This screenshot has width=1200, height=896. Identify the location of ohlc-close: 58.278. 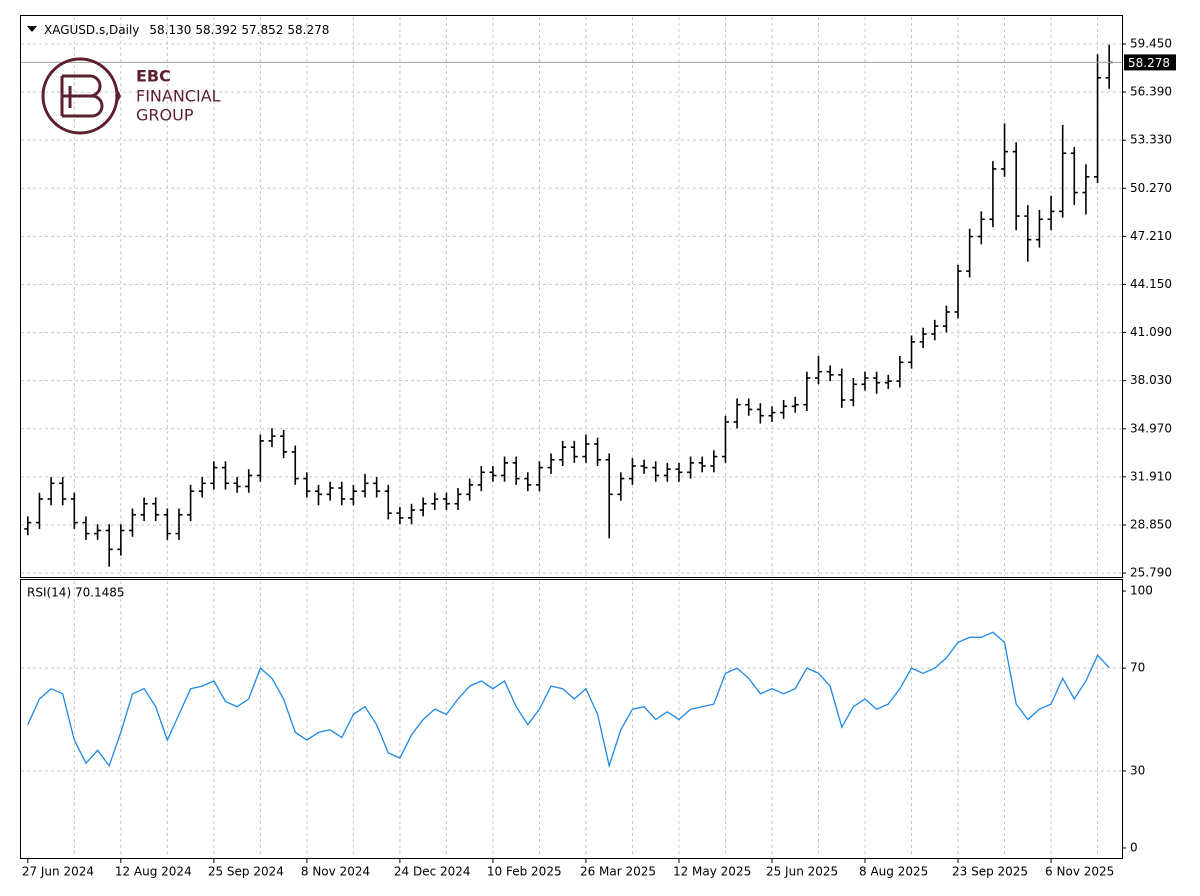
(308, 30).